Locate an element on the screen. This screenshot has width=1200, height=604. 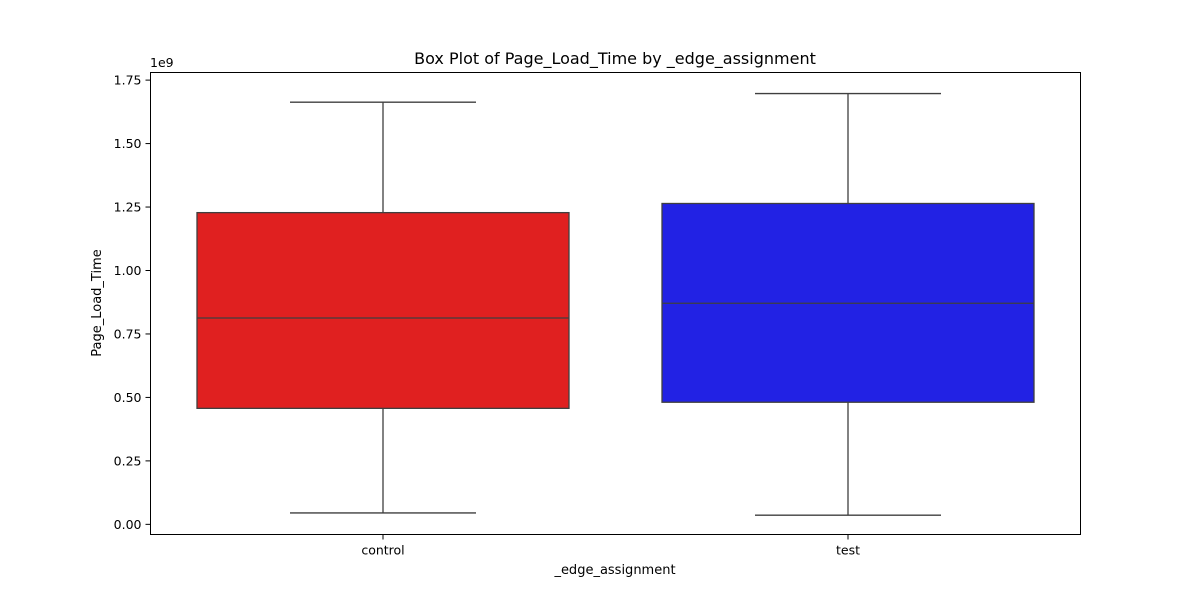
y-tick-label: 1.00 is located at coordinates (128, 270).